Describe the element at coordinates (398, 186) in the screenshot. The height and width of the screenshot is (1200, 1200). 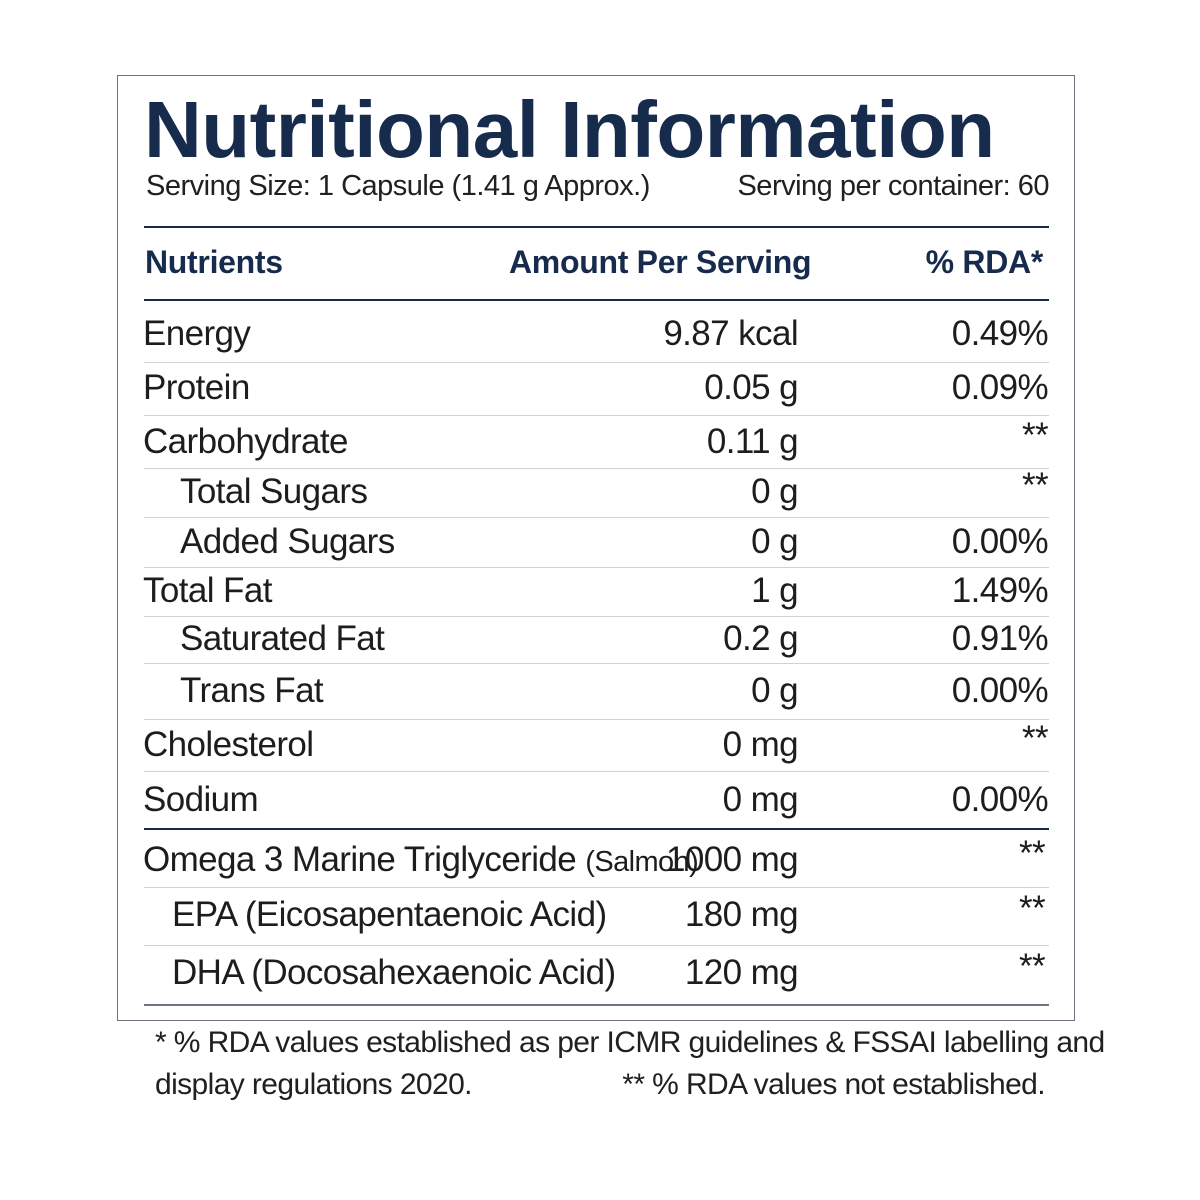
I see `serving-size: Serving Size: 1 Capsule (1.41 g Approx.)` at that location.